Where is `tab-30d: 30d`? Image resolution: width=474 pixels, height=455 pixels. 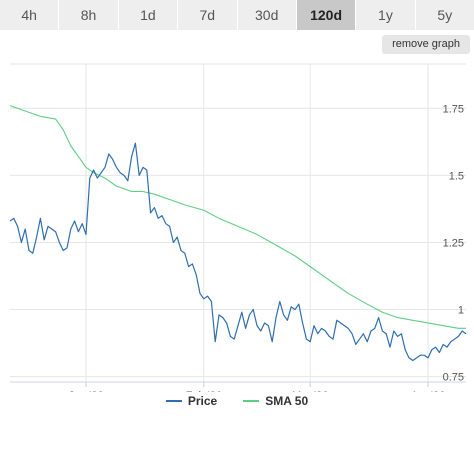
tab-30d: 30d is located at coordinates (267, 15).